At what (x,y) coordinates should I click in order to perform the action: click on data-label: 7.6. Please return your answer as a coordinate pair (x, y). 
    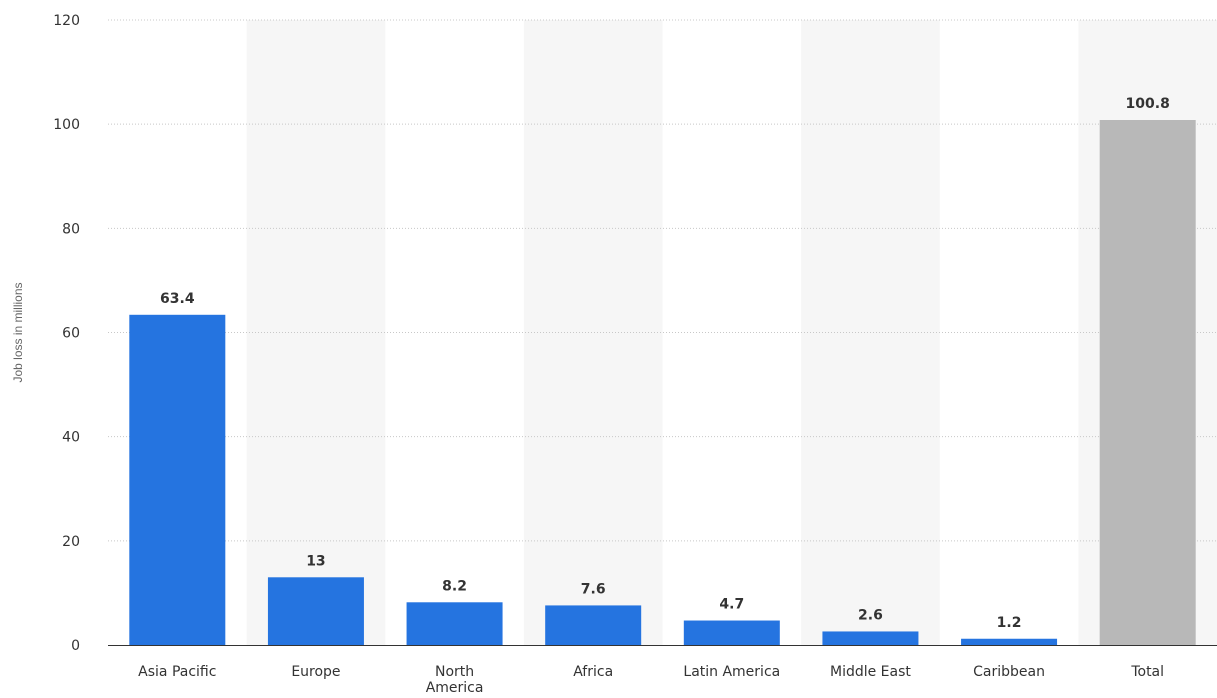
    Looking at the image, I should click on (593, 589).